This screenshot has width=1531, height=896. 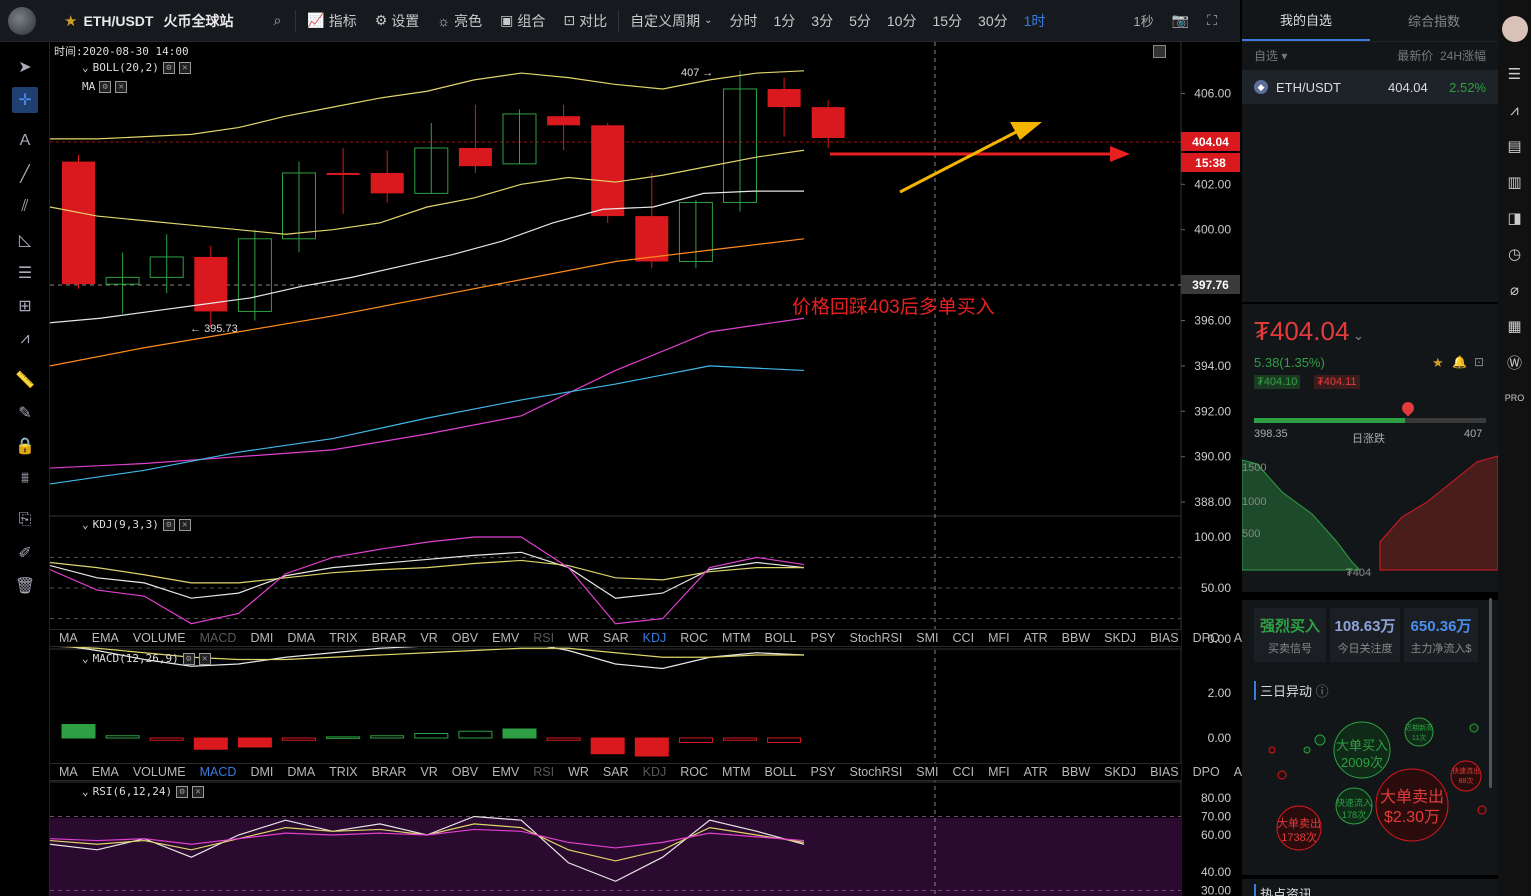 What do you see at coordinates (1514, 363) in the screenshot?
I see `w-icon: Ⓦ` at bounding box center [1514, 363].